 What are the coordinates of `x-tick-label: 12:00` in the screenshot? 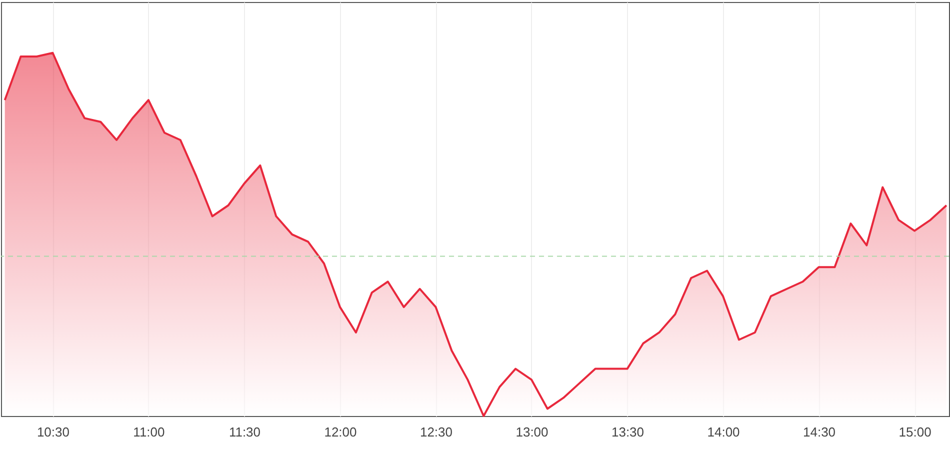 It's located at (340, 432).